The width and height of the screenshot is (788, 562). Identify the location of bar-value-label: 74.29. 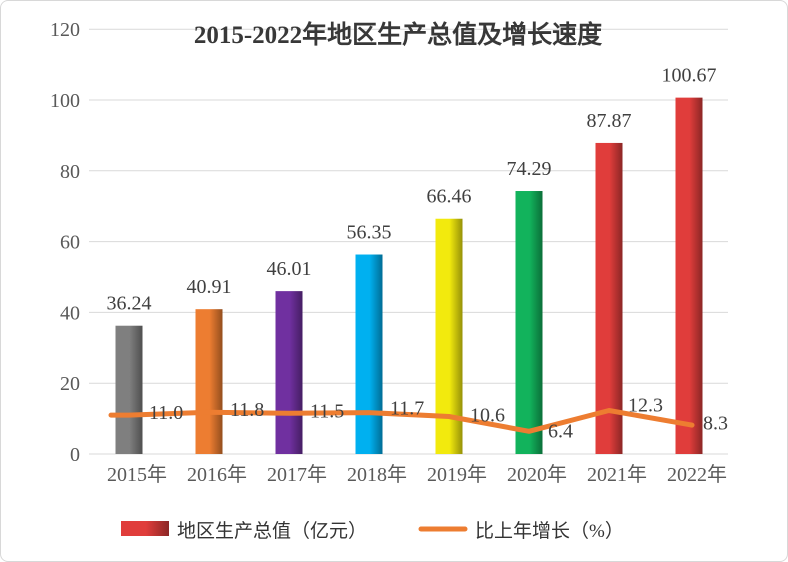
(529, 169).